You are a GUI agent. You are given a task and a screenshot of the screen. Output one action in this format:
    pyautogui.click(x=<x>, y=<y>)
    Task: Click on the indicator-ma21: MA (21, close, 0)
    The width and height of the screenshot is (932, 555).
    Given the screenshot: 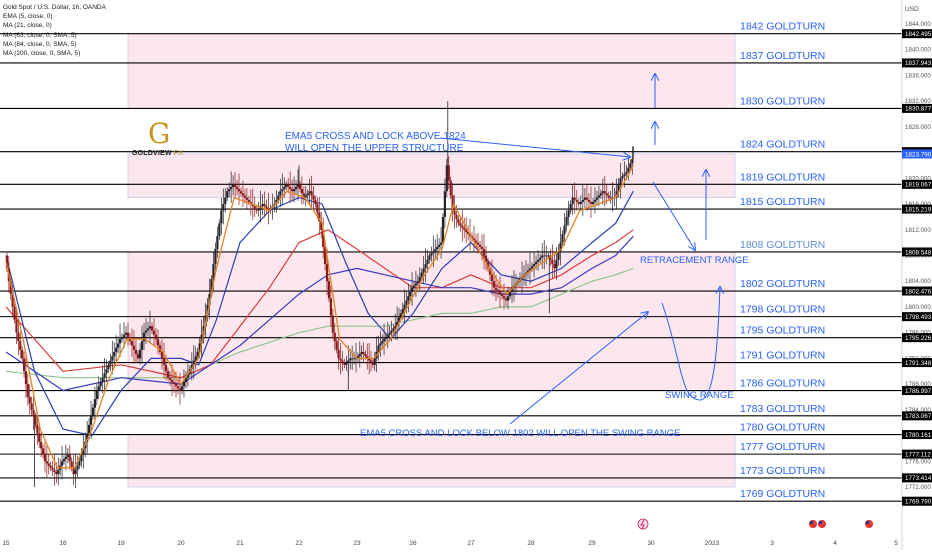 What is the action you would take?
    pyautogui.click(x=27, y=26)
    